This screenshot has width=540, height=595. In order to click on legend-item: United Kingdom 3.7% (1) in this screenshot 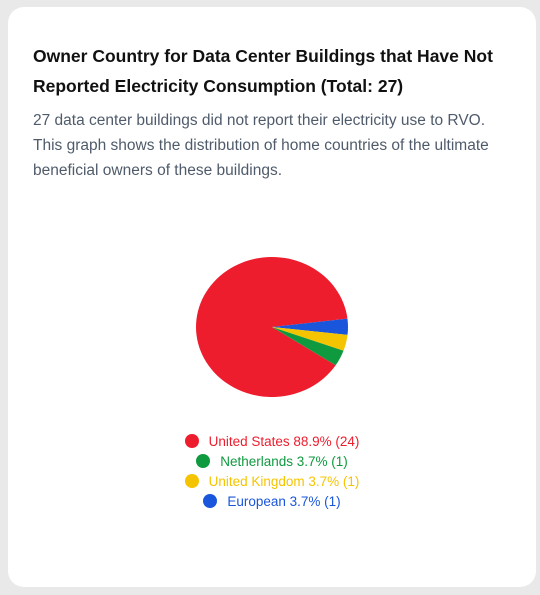, I will do `click(272, 481)`.